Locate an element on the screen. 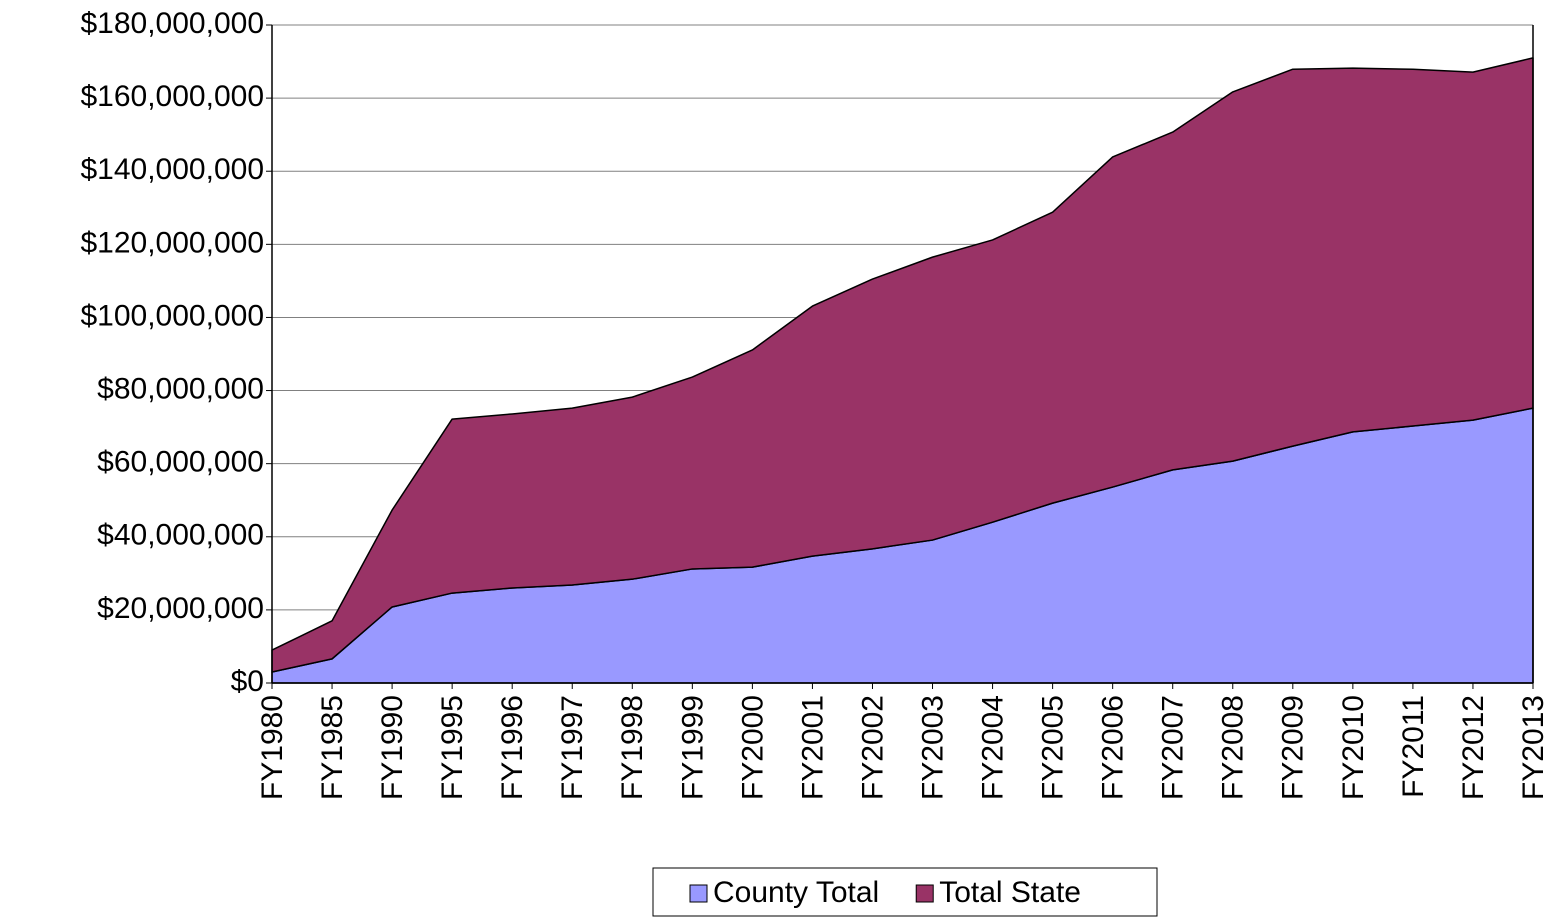 This screenshot has width=1552, height=917. x-tick-label: FY2011 is located at coordinates (1413, 746).